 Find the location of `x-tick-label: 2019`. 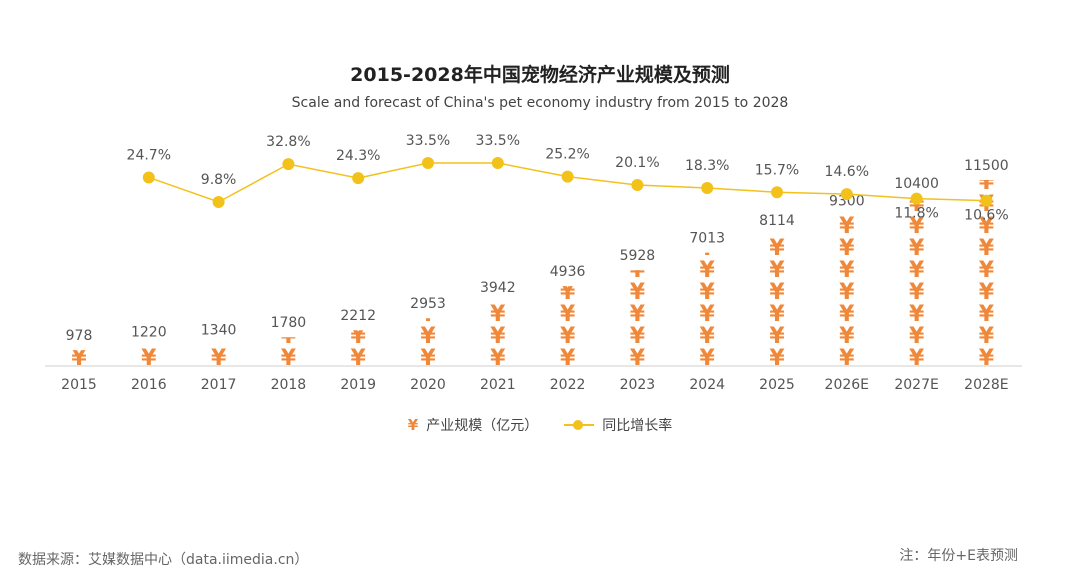

x-tick-label: 2019 is located at coordinates (358, 385).